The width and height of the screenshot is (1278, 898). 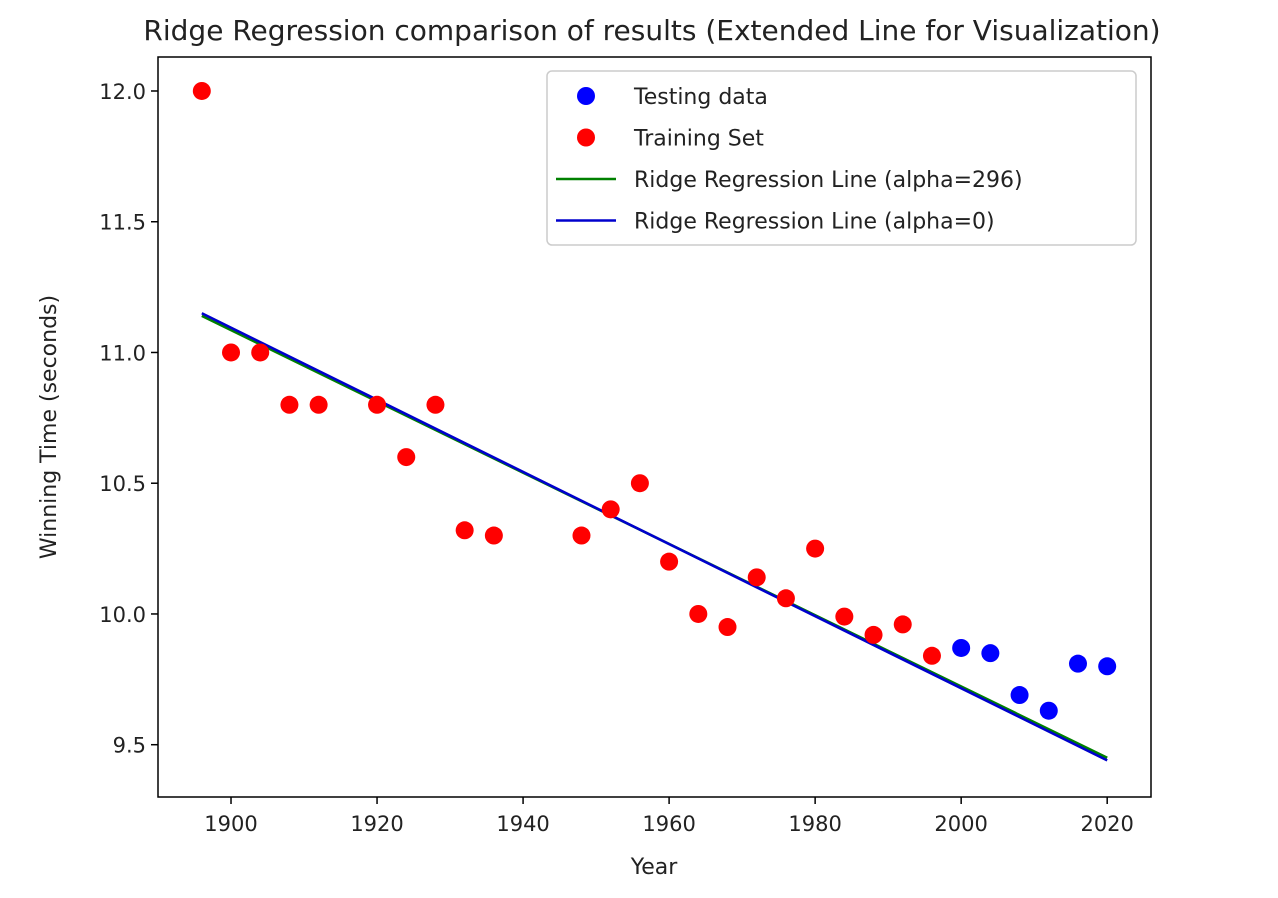 I want to click on y-tick-label: 9.5, so click(x=129, y=746).